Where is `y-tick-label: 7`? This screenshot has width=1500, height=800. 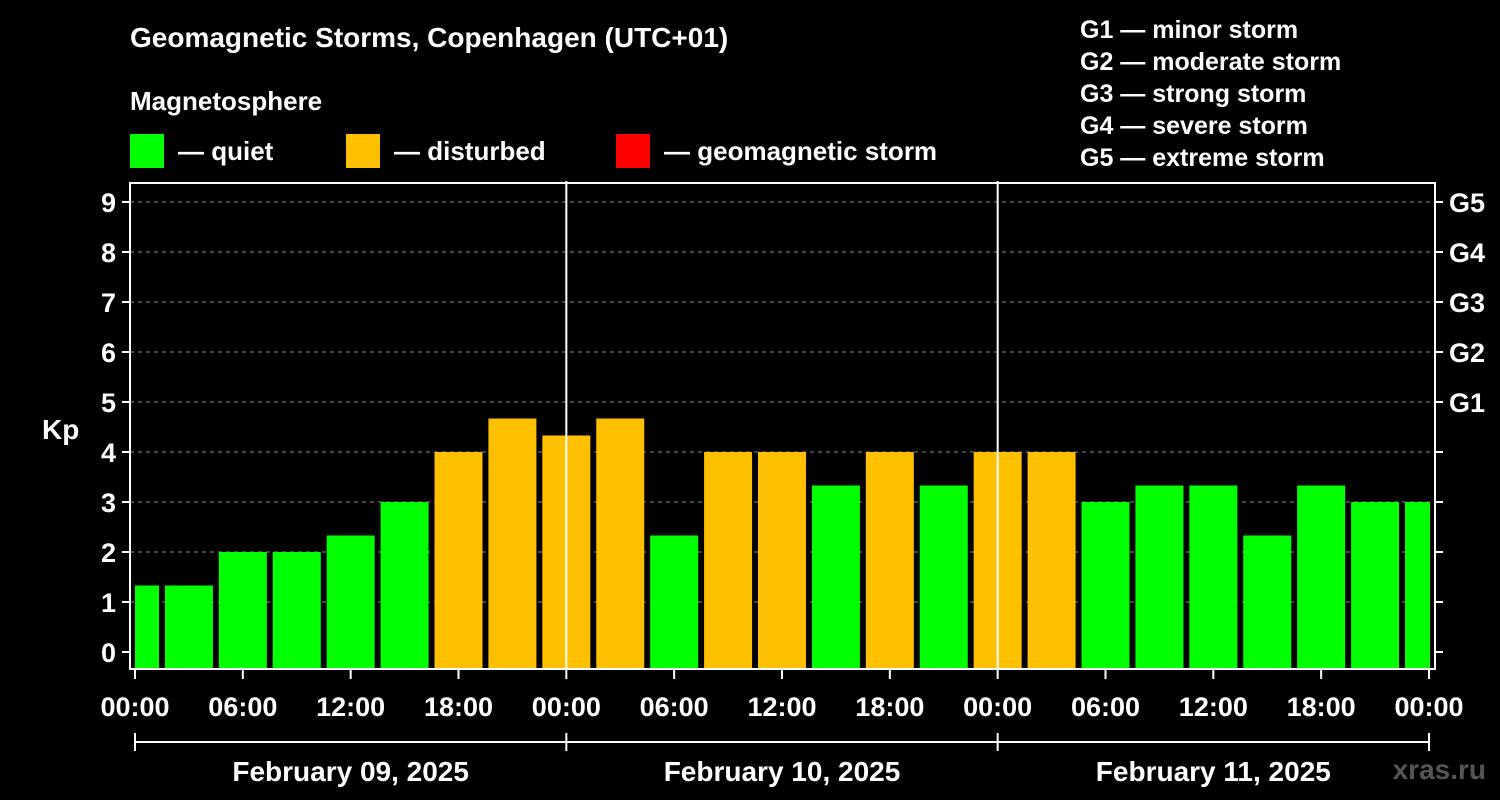 y-tick-label: 7 is located at coordinates (108, 303).